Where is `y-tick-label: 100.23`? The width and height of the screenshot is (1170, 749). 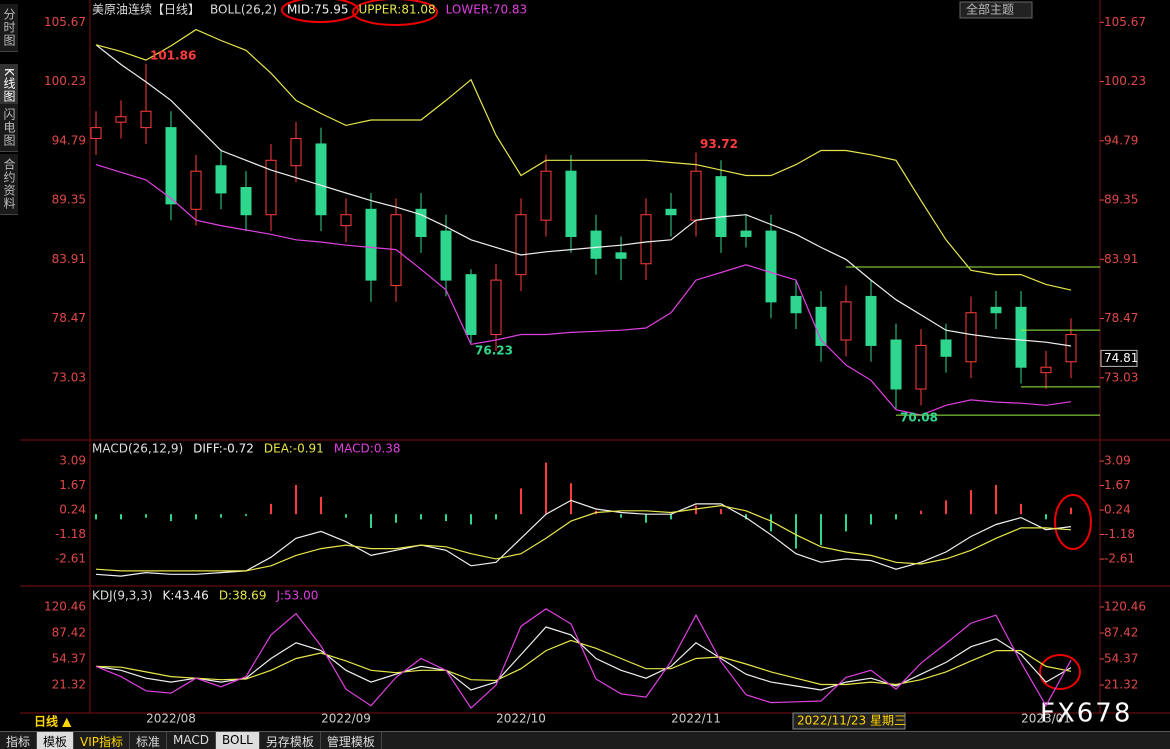 y-tick-label: 100.23 is located at coordinates (65, 81).